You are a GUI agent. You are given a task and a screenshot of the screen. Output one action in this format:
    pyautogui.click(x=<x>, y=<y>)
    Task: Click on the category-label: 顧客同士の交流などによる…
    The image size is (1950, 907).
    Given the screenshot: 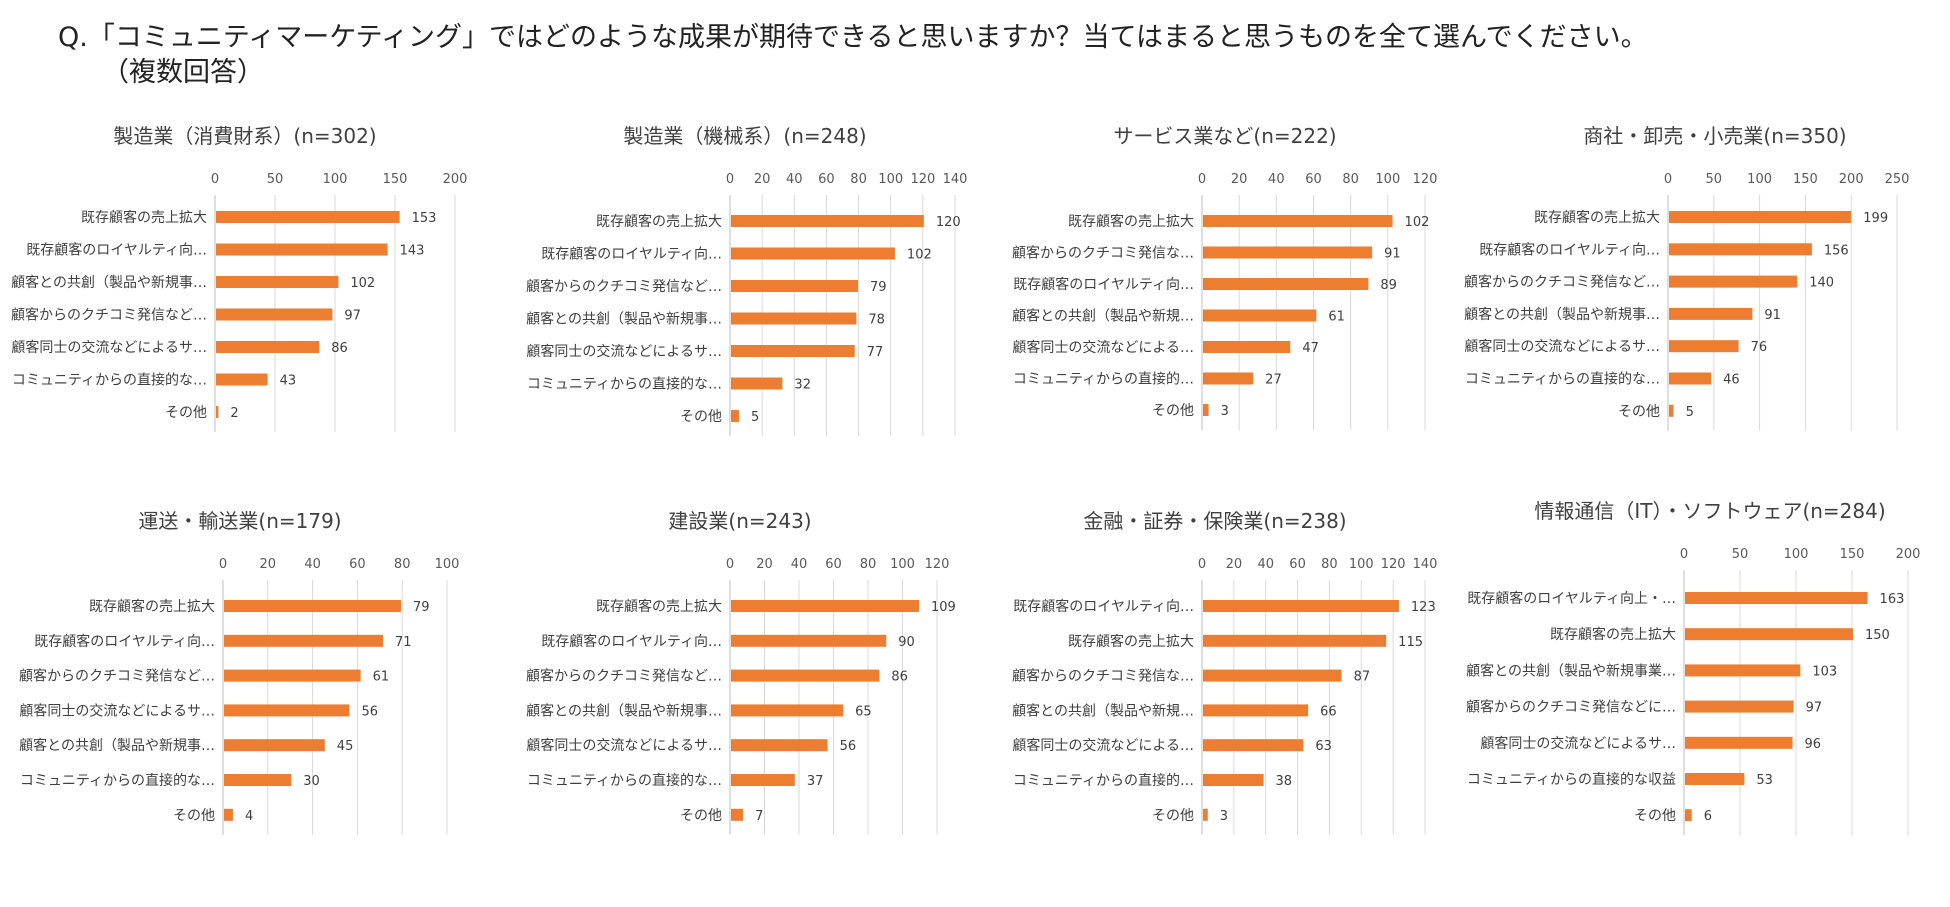 What is the action you would take?
    pyautogui.click(x=1103, y=745)
    